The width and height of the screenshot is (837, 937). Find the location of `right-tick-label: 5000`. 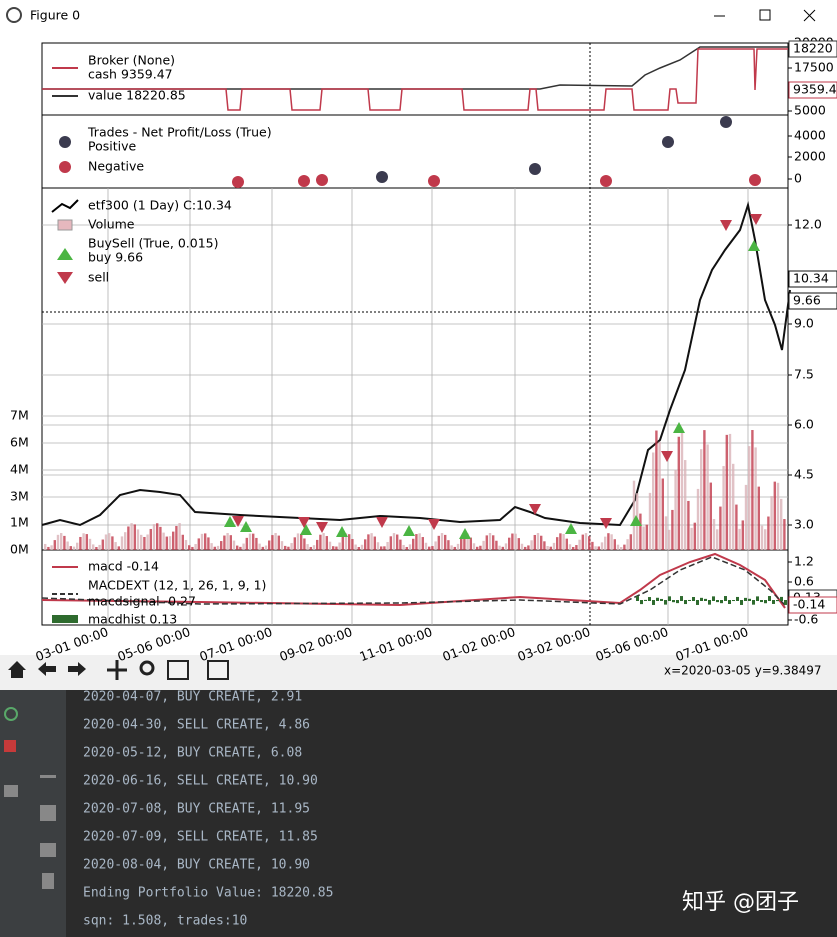

right-tick-label: 5000 is located at coordinates (810, 110).